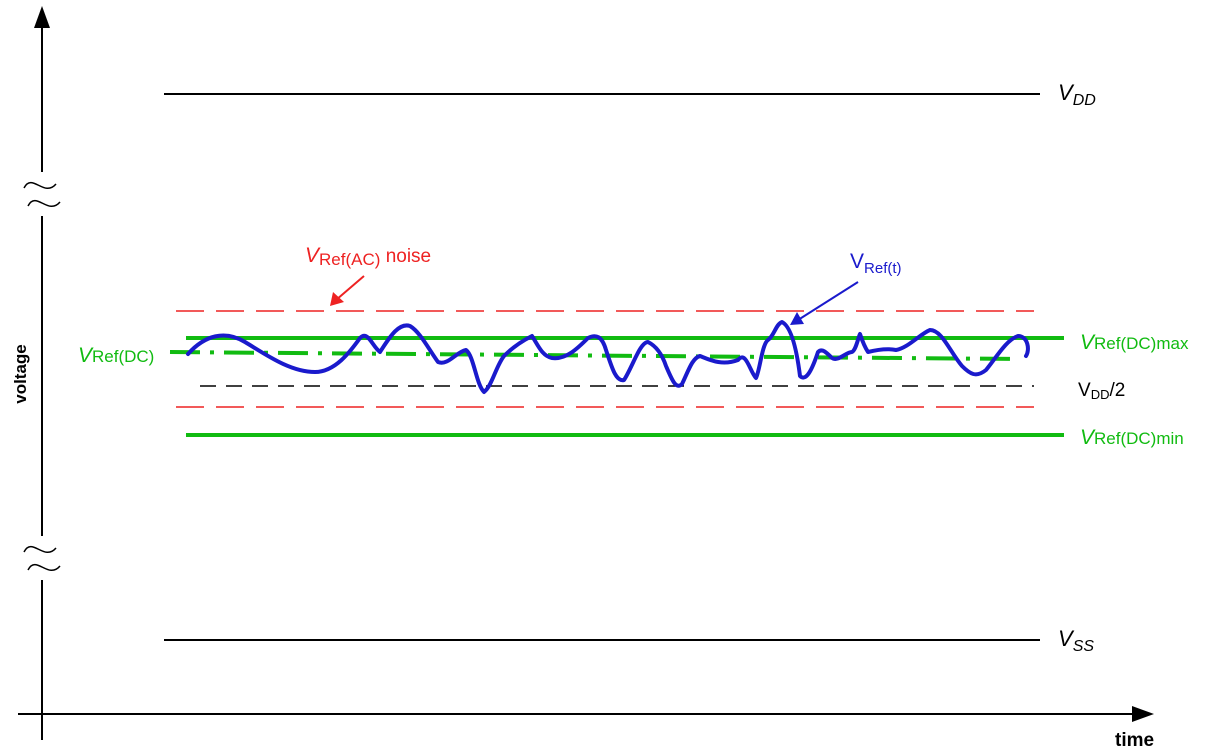  What do you see at coordinates (1076, 640) in the screenshot?
I see `vss-label: VSS` at bounding box center [1076, 640].